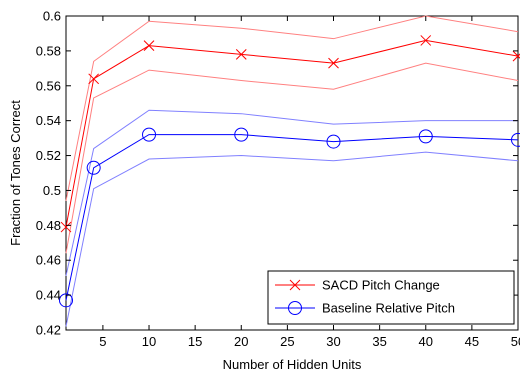 The width and height of the screenshot is (520, 372). Describe the element at coordinates (48, 295) in the screenshot. I see `y-tick-label: 0.44` at that location.